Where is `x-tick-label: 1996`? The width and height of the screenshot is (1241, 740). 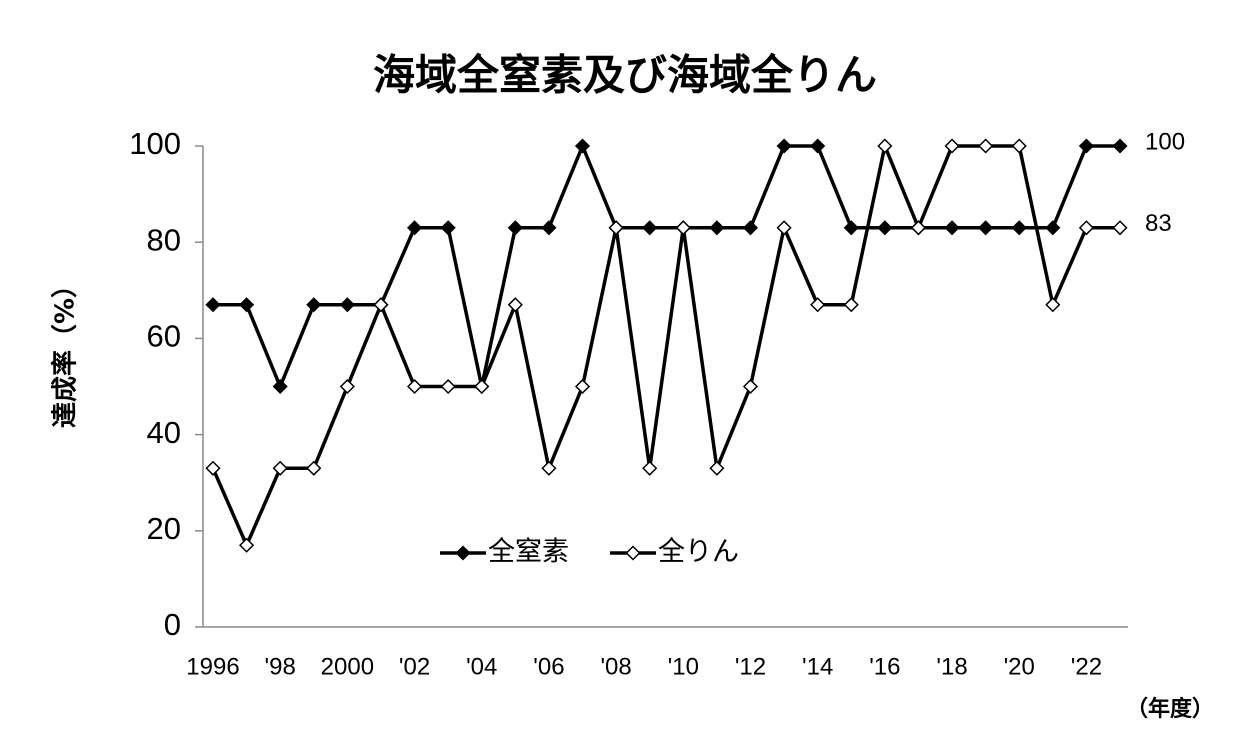
x-tick-label: 1996 is located at coordinates (212, 666).